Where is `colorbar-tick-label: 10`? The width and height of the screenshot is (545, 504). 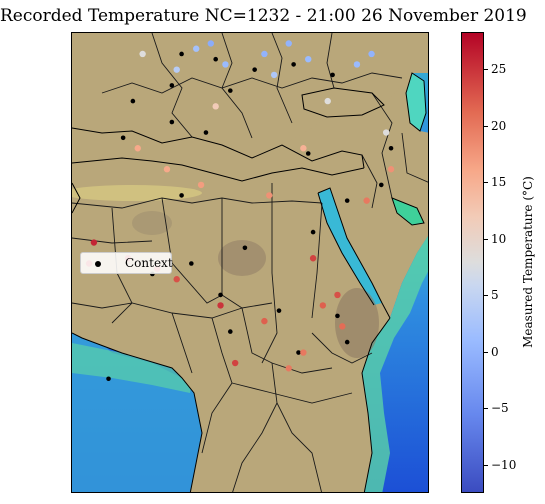
colorbar-tick-label: 10 is located at coordinates (499, 238).